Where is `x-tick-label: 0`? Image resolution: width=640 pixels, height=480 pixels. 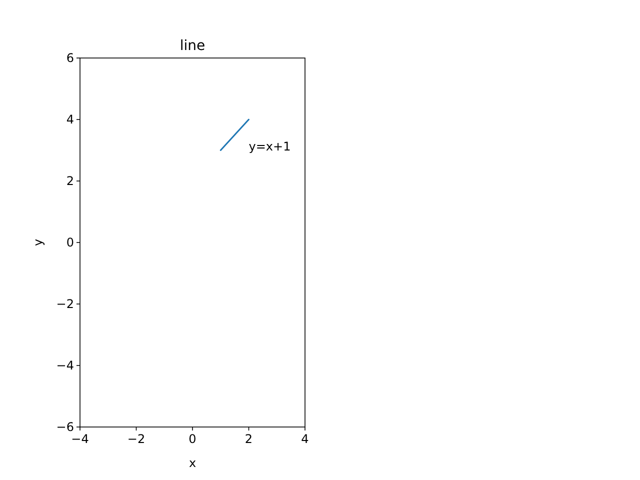 x-tick-label: 0 is located at coordinates (192, 439).